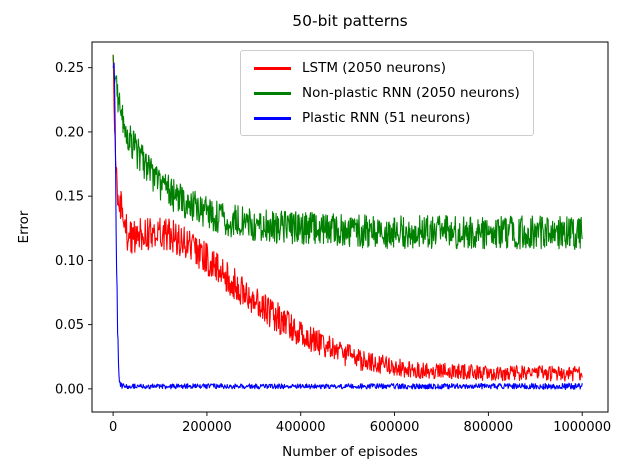 The image size is (631, 474). I want to click on legend-item-plastic-rnn: Plastic RNN (51 neurons), so click(387, 118).